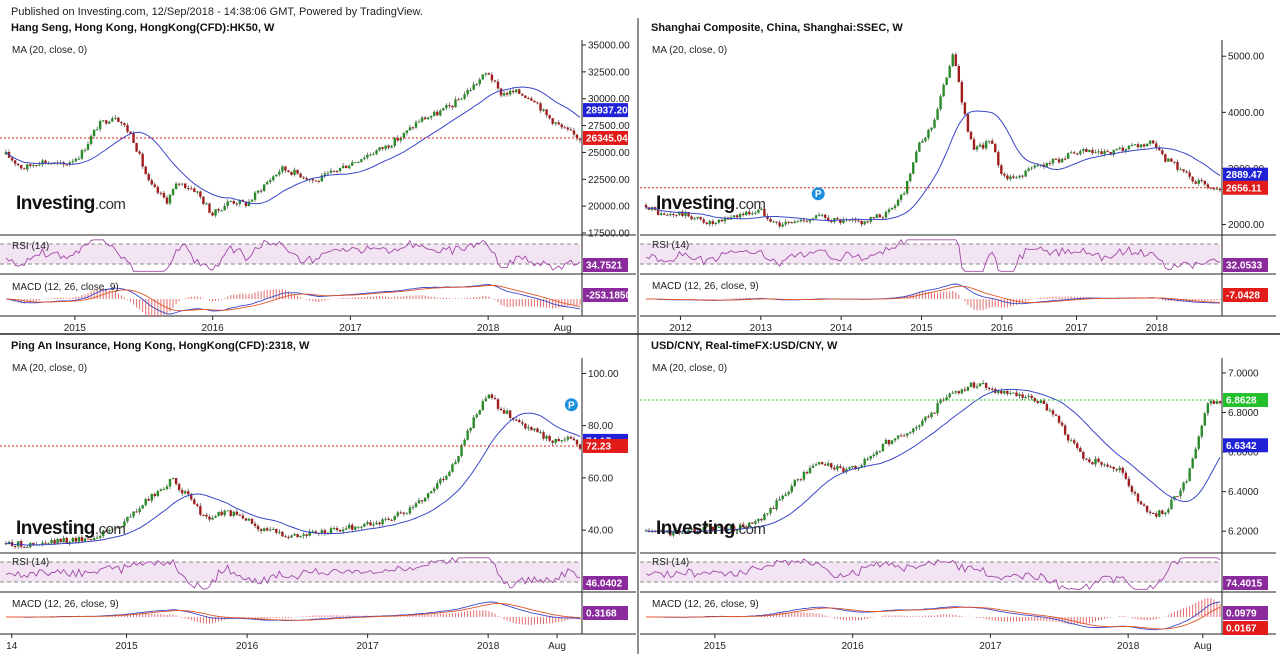 This screenshot has height=654, width=1280. I want to click on rsi-legend: RSI (14), so click(31, 246).